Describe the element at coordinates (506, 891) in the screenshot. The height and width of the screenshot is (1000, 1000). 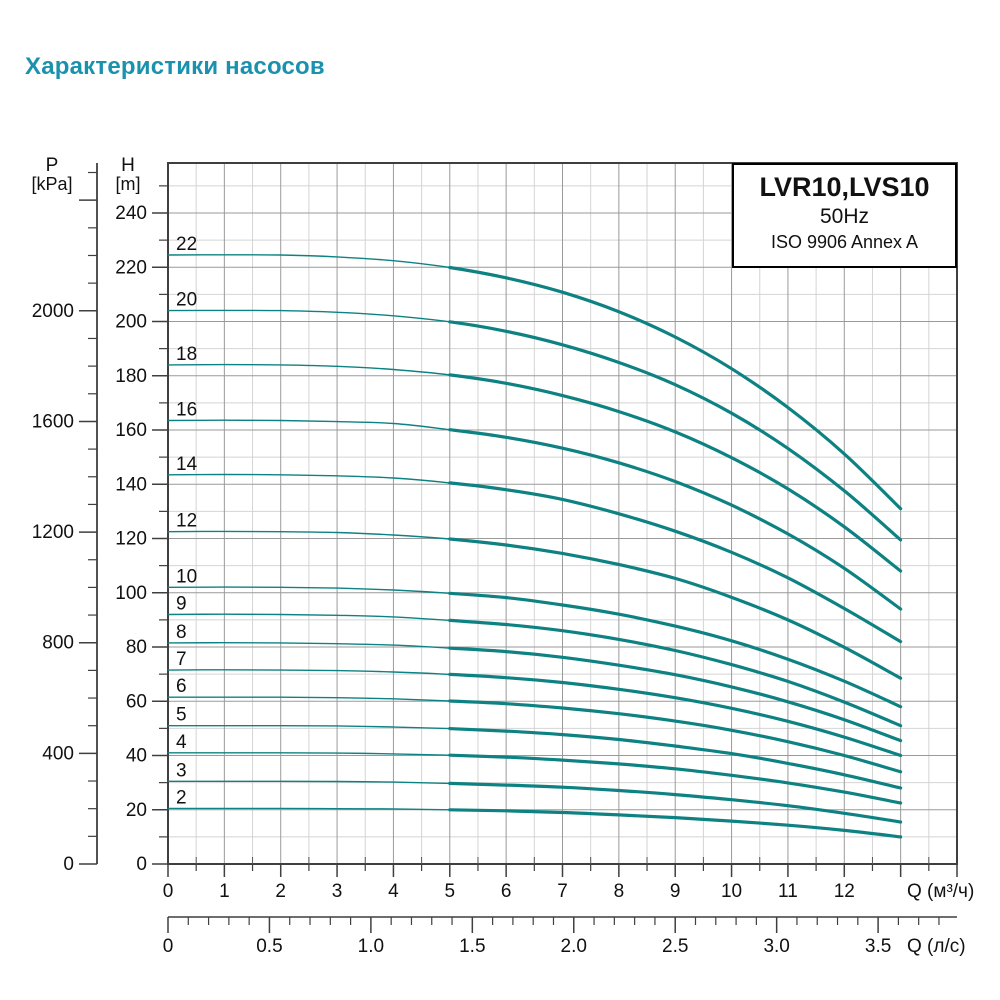
I see `q-m3h-tick-label: 6` at that location.